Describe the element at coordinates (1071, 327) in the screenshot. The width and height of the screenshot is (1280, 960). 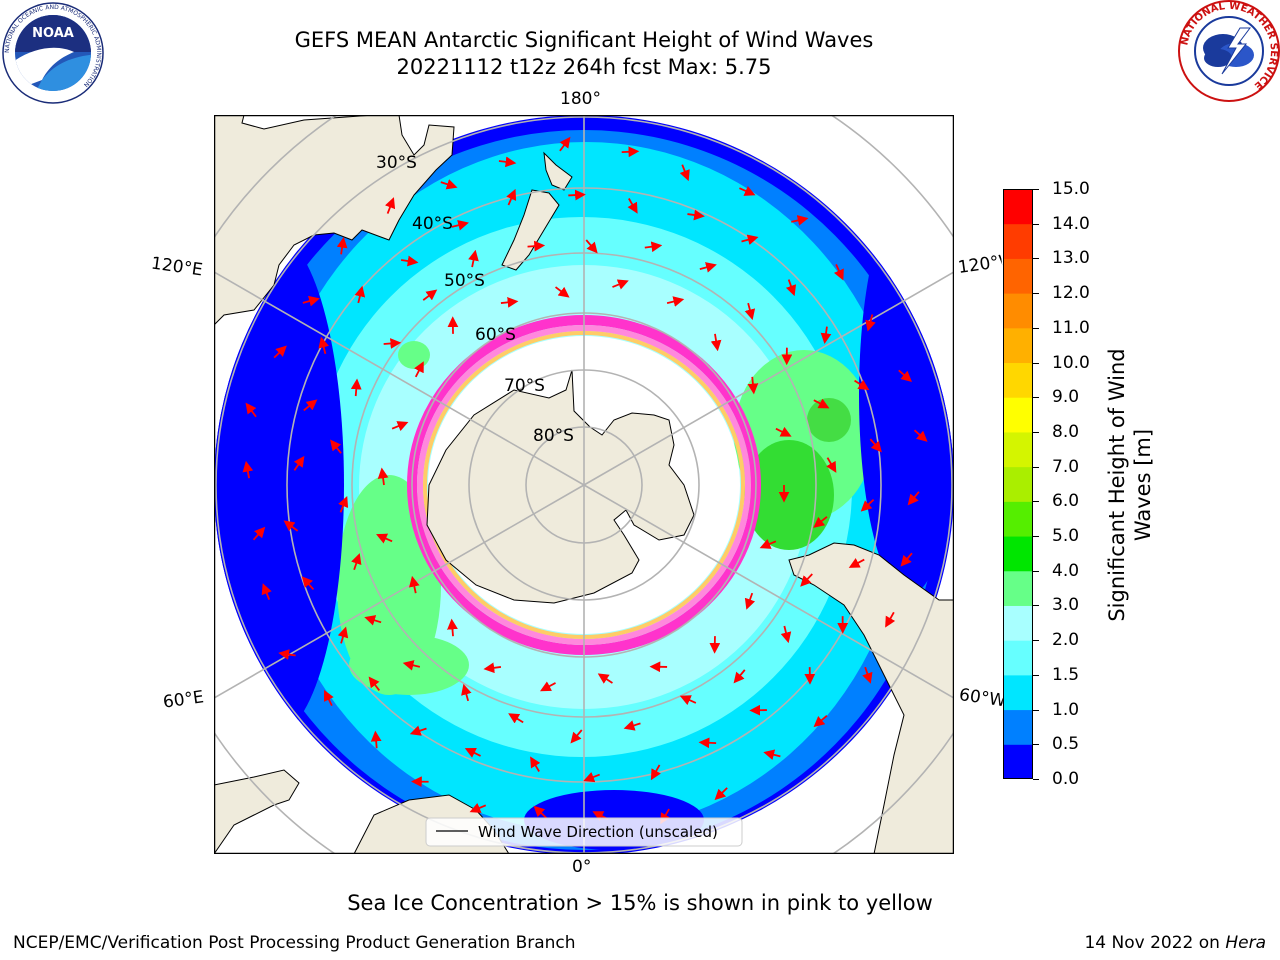
I see `colorbar-tick-label: 11.0` at that location.